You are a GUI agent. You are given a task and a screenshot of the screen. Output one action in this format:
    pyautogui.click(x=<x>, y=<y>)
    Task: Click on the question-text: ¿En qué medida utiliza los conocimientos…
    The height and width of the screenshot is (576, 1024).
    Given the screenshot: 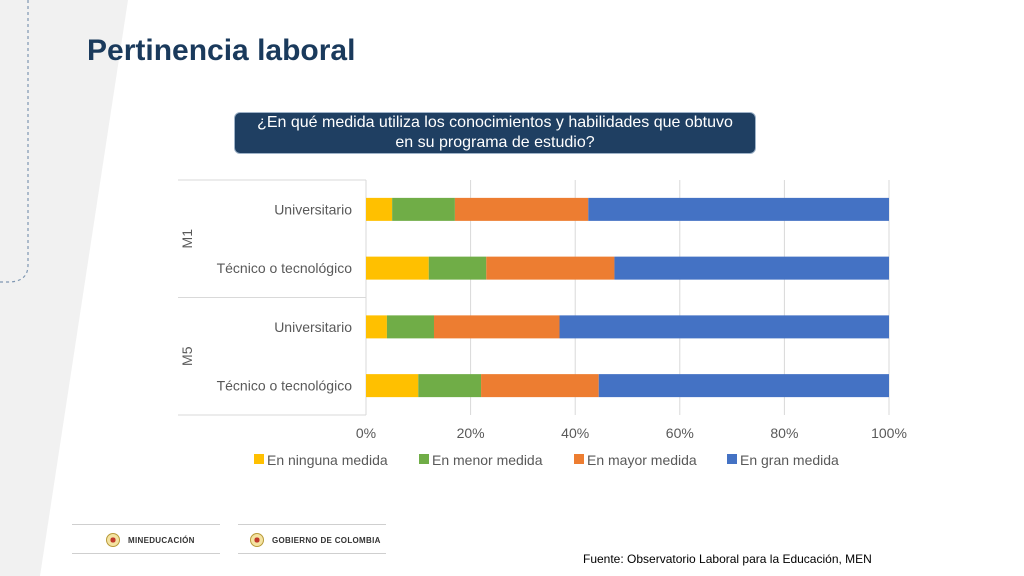 What is the action you would take?
    pyautogui.click(x=495, y=132)
    